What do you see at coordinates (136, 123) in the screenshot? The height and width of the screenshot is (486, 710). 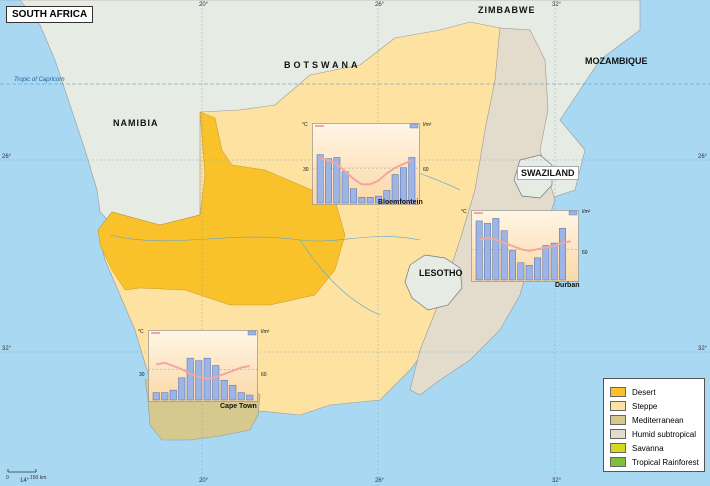 I see `country-namibia: NAMIBIA` at bounding box center [136, 123].